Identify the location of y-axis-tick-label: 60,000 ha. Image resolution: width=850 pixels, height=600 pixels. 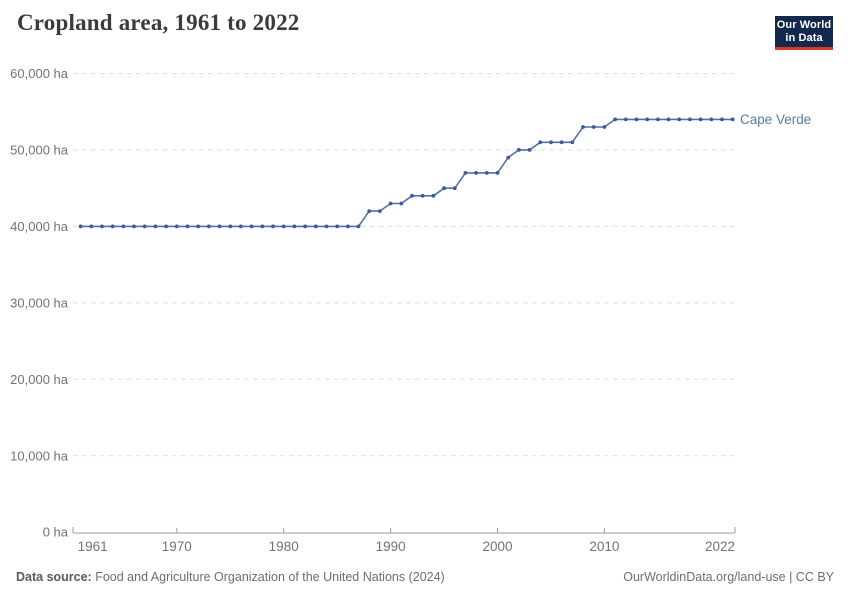
(39, 73).